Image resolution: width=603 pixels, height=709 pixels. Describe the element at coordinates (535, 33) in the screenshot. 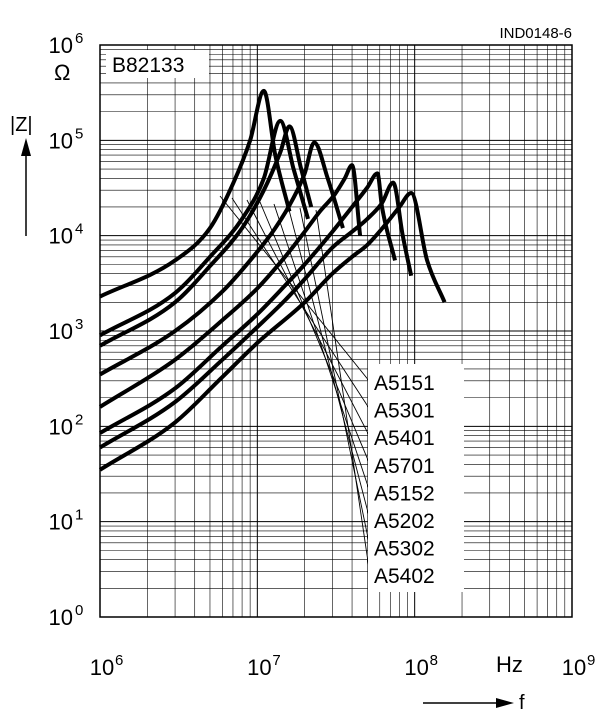

I see `figure-id: IND0148-6` at that location.